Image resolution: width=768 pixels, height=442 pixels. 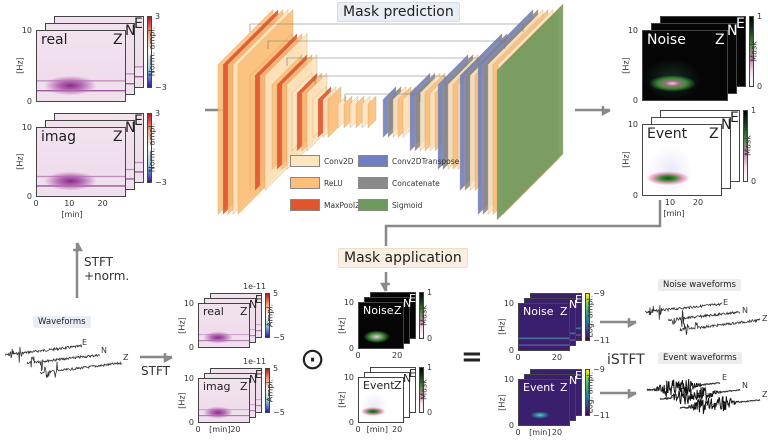 I want to click on input-waveform-trace-e, so click(x=43, y=353).